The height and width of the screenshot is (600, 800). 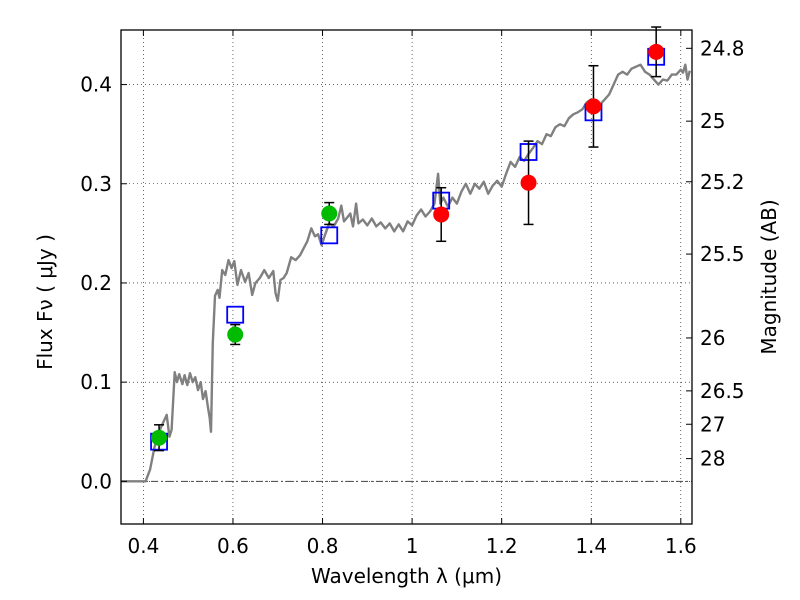 What do you see at coordinates (96, 481) in the screenshot?
I see `y-tick-label: 0.0` at bounding box center [96, 481].